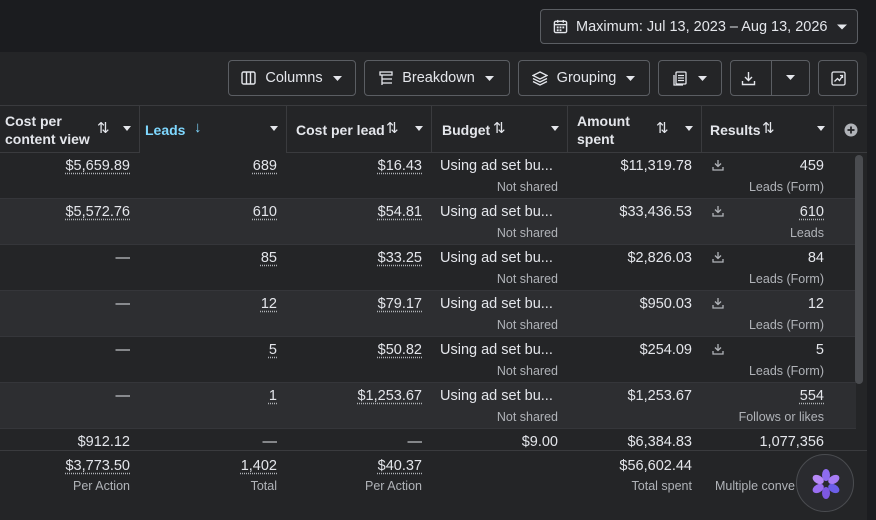 The width and height of the screenshot is (876, 520). What do you see at coordinates (680, 78) in the screenshot?
I see `reports-icon` at bounding box center [680, 78].